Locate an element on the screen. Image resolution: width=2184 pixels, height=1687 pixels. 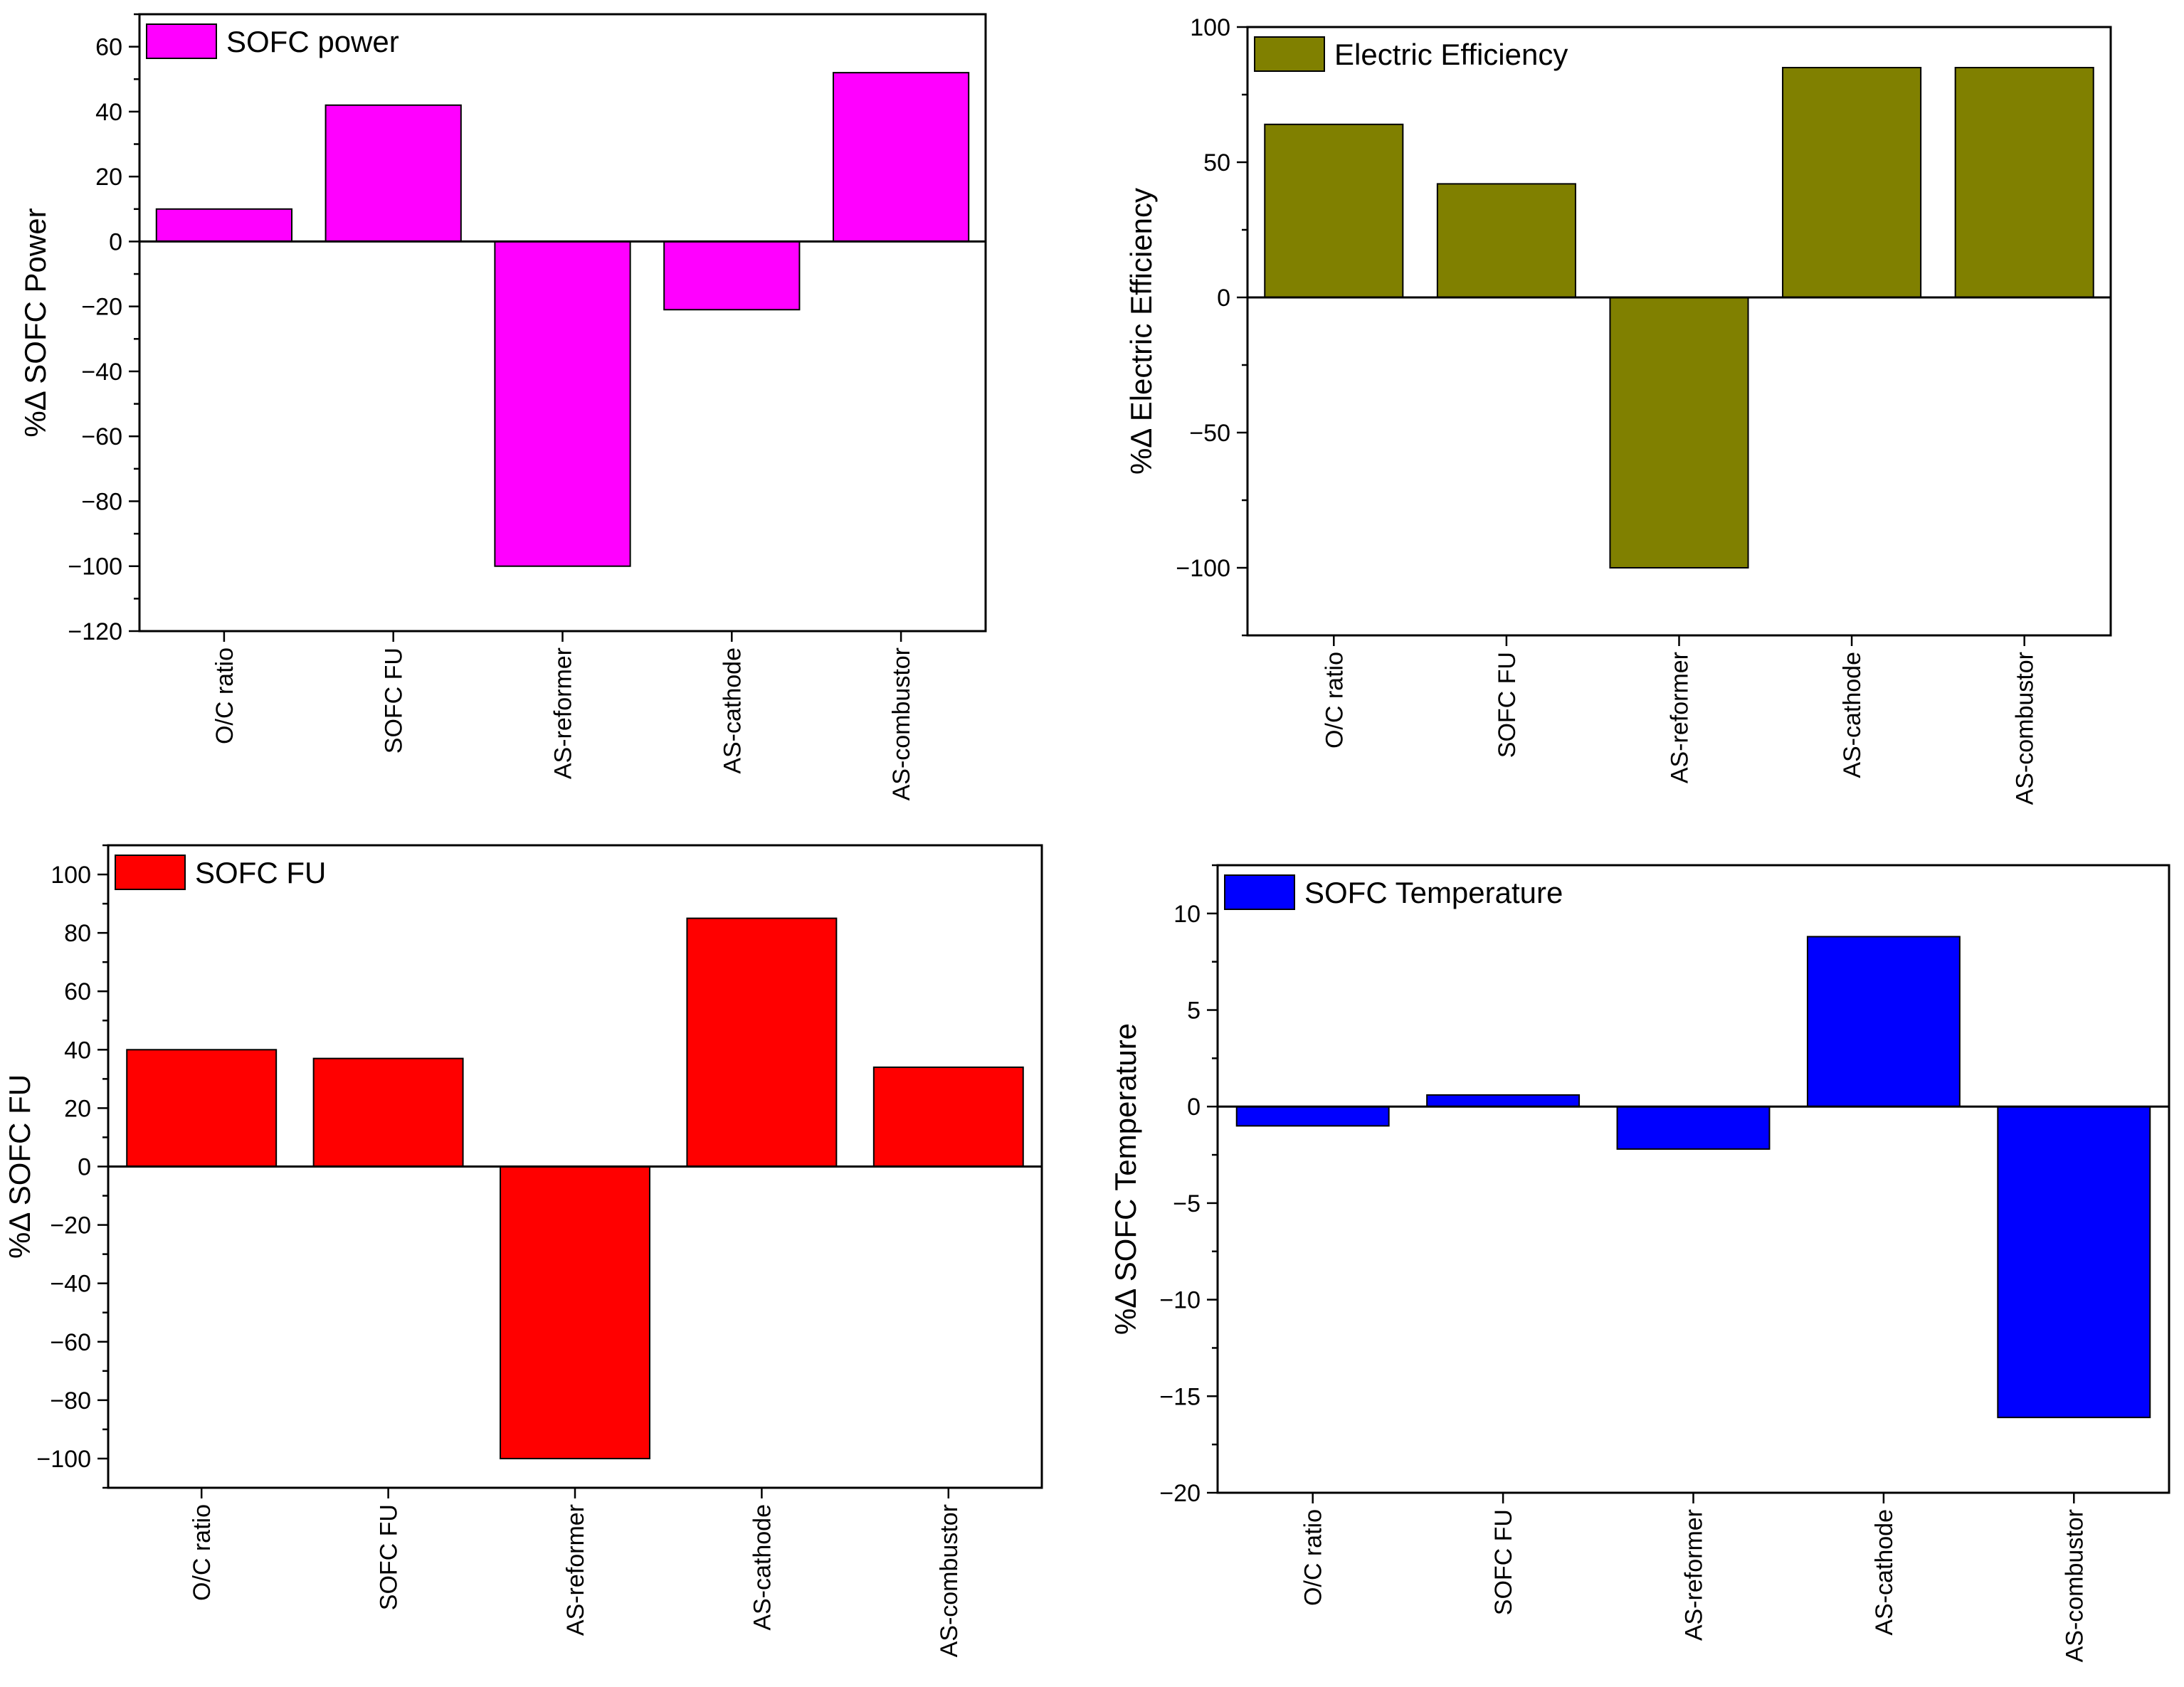
y-tick-label: −120 is located at coordinates (95, 631).